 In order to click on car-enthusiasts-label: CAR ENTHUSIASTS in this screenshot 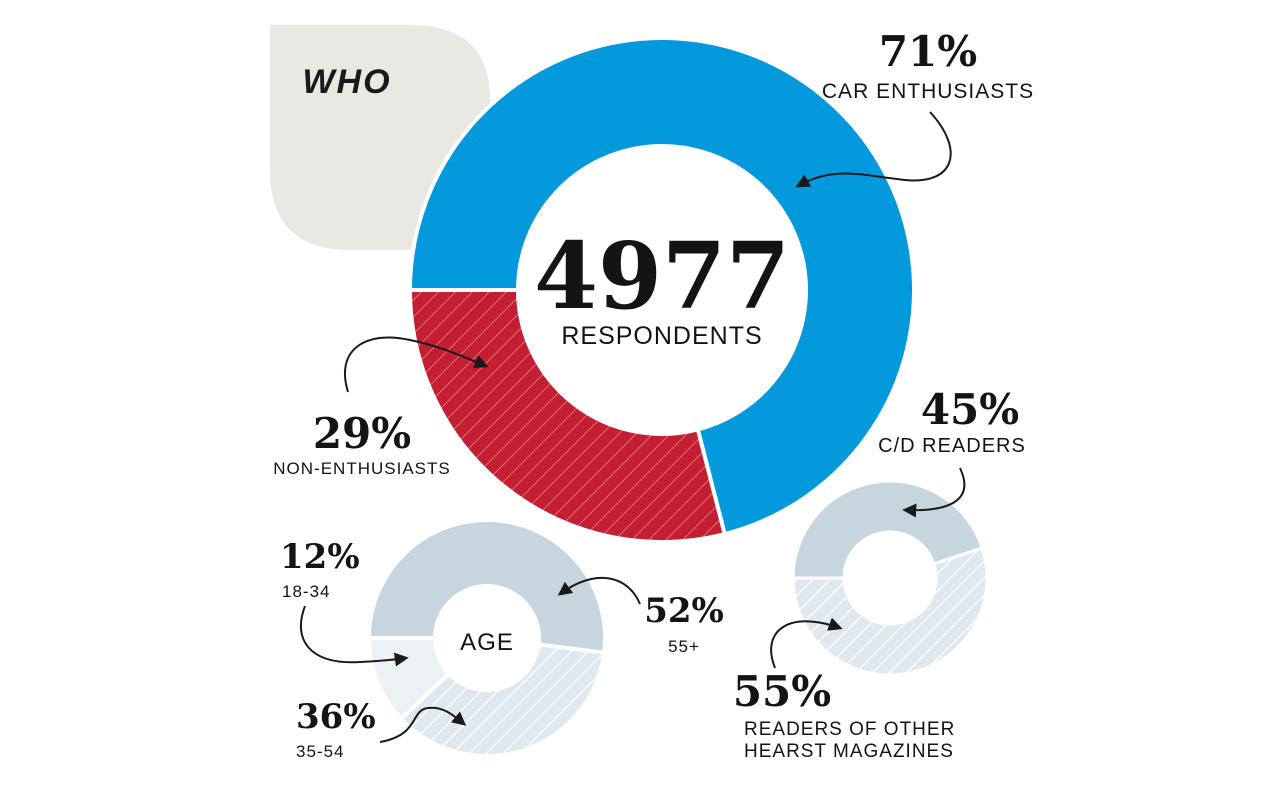, I will do `click(928, 91)`.